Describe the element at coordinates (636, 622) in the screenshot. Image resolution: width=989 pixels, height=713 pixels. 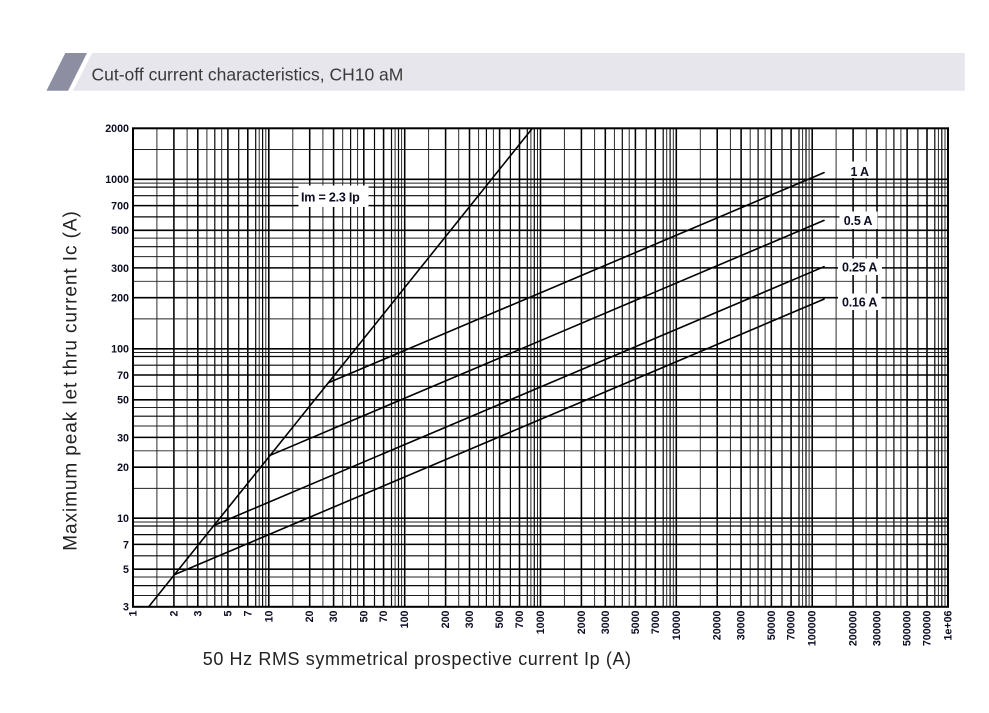
I see `svg-text: 5000` at that location.